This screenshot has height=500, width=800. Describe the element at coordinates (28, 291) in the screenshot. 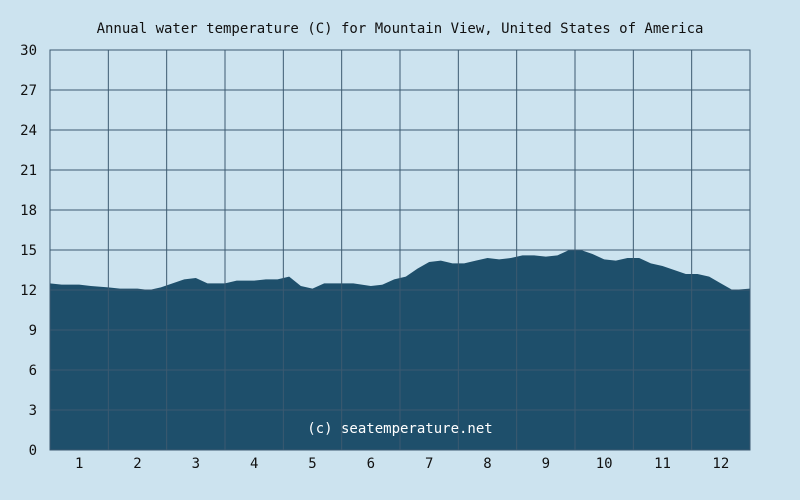

I see `y-tick-label: 12` at that location.